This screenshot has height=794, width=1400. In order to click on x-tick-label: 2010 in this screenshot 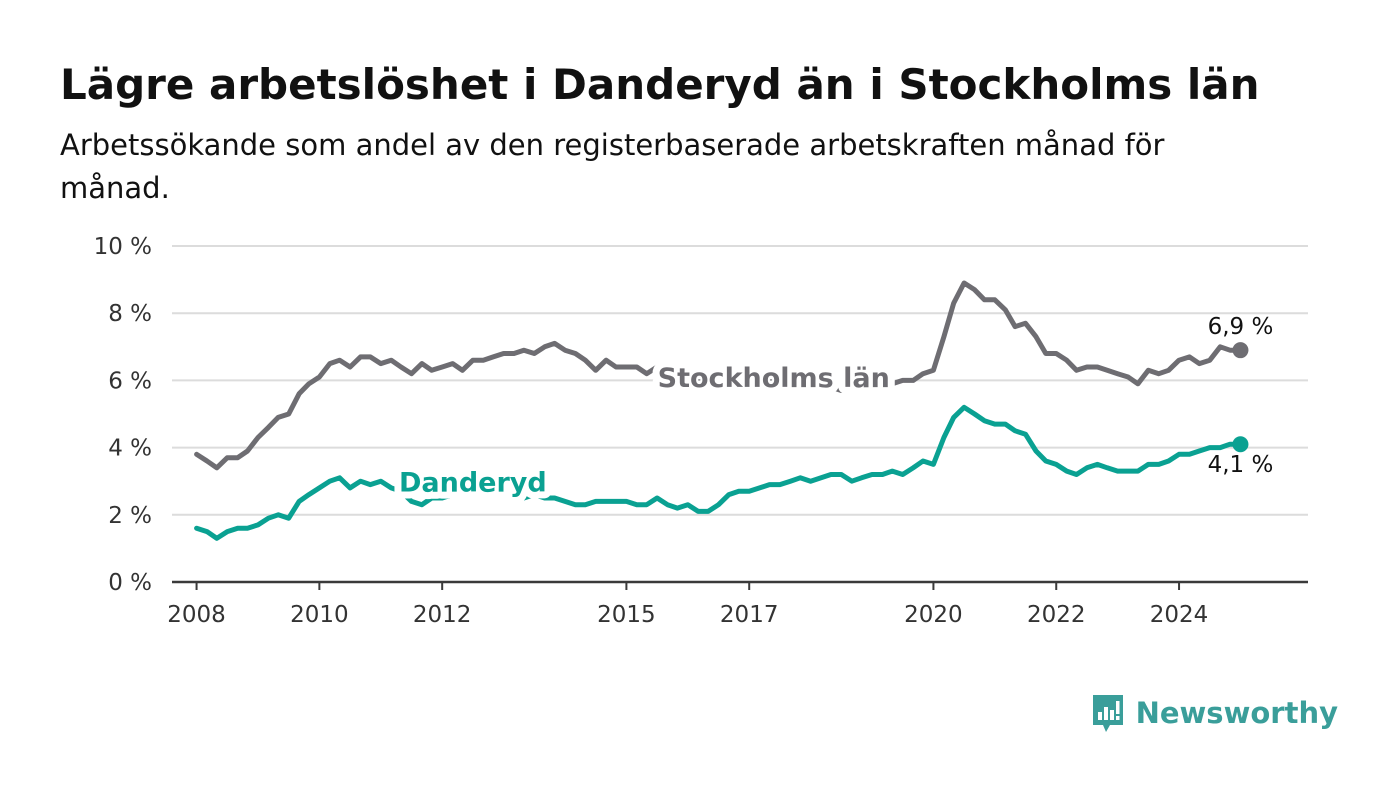, I will do `click(319, 615)`.